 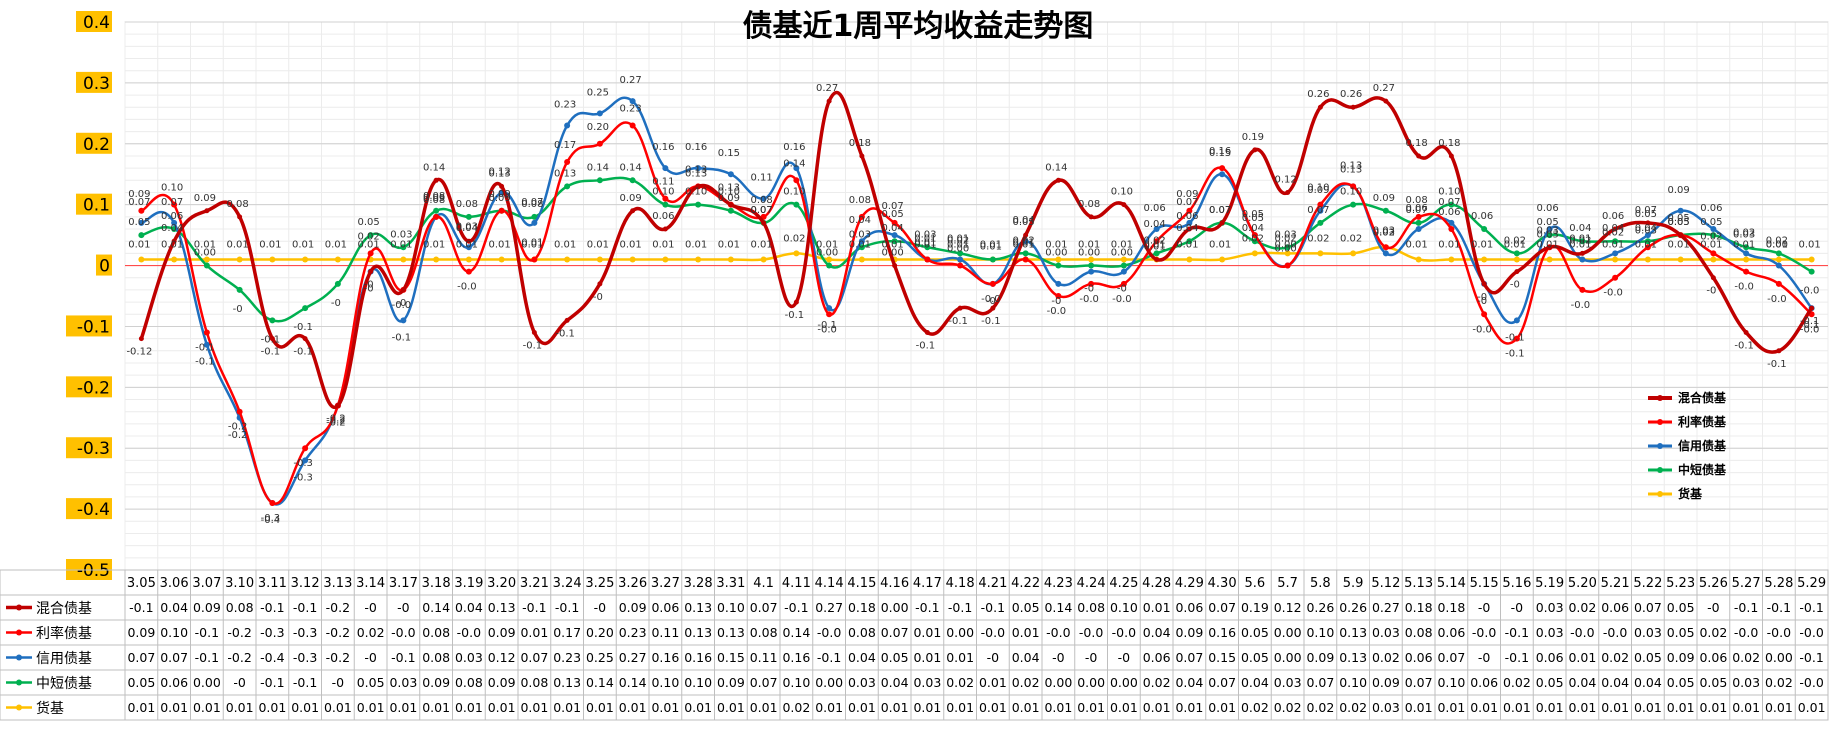 What do you see at coordinates (665, 632) in the screenshot?
I see `table-cell: 0.11` at bounding box center [665, 632].